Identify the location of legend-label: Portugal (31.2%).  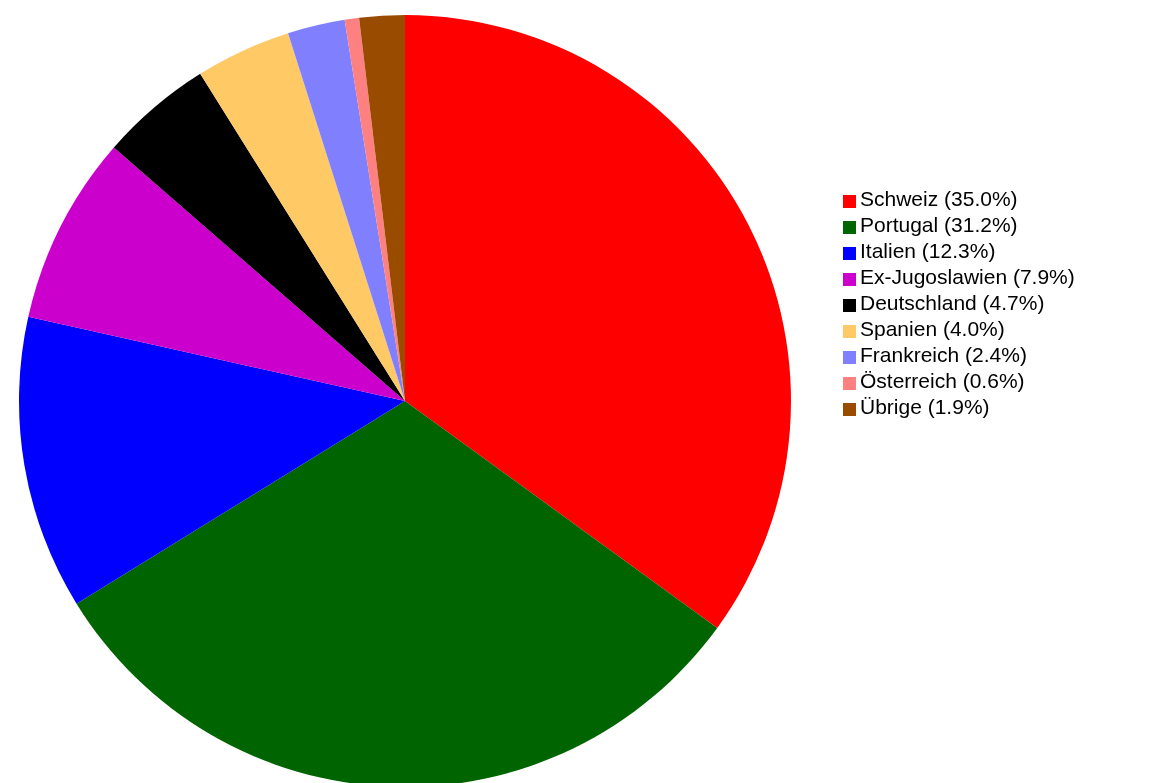
(939, 224).